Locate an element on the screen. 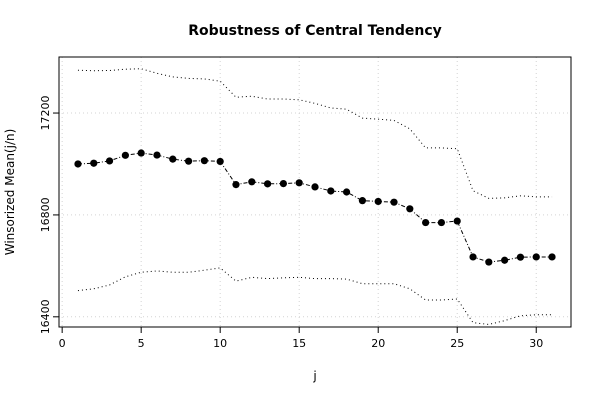 This screenshot has width=599, height=400. x-tick-label-3: 15 is located at coordinates (299, 343).